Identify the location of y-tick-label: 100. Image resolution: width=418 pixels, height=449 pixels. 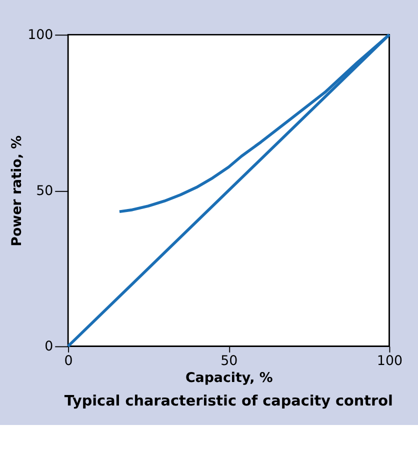
(41, 35).